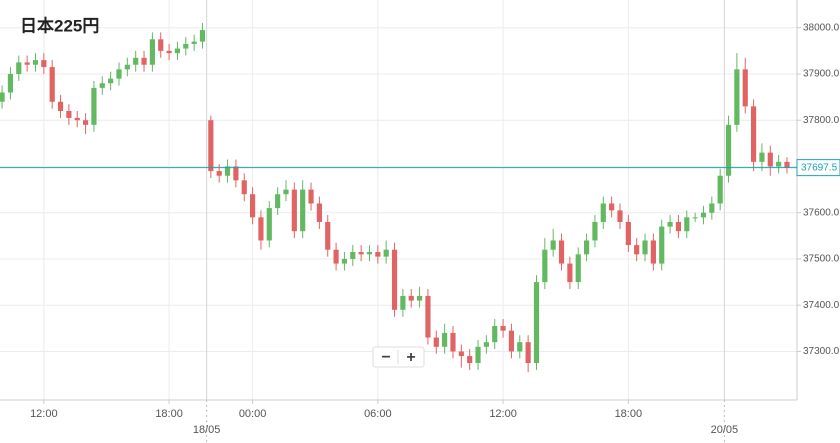 The height and width of the screenshot is (443, 840). Describe the element at coordinates (385, 357) in the screenshot. I see `zoom-out: −` at that location.